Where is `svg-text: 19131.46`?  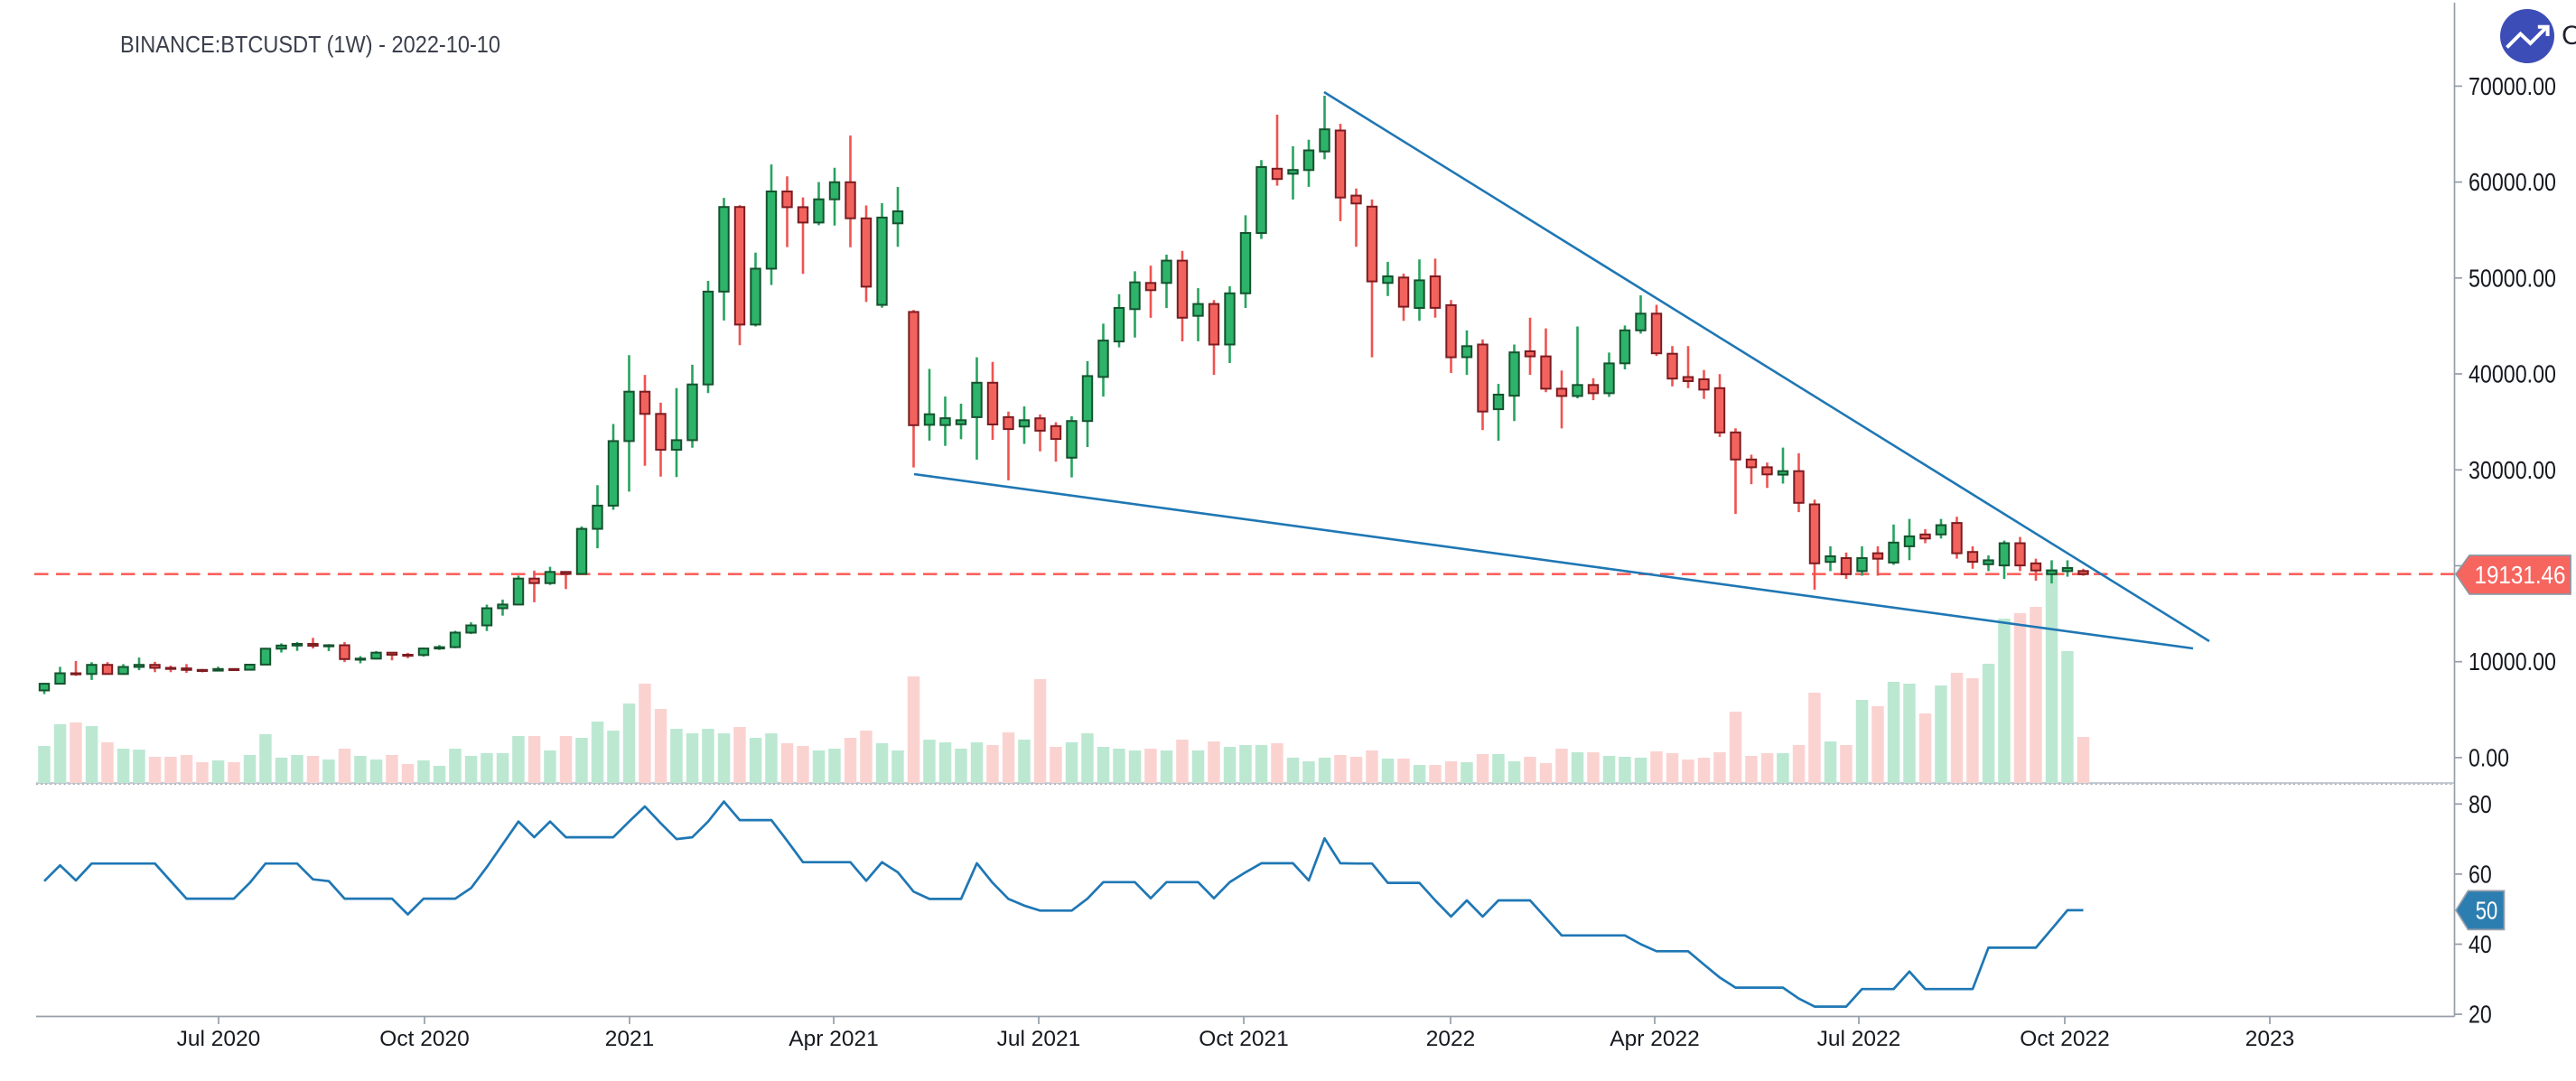
svg-text: 19131.46 is located at coordinates (2520, 575).